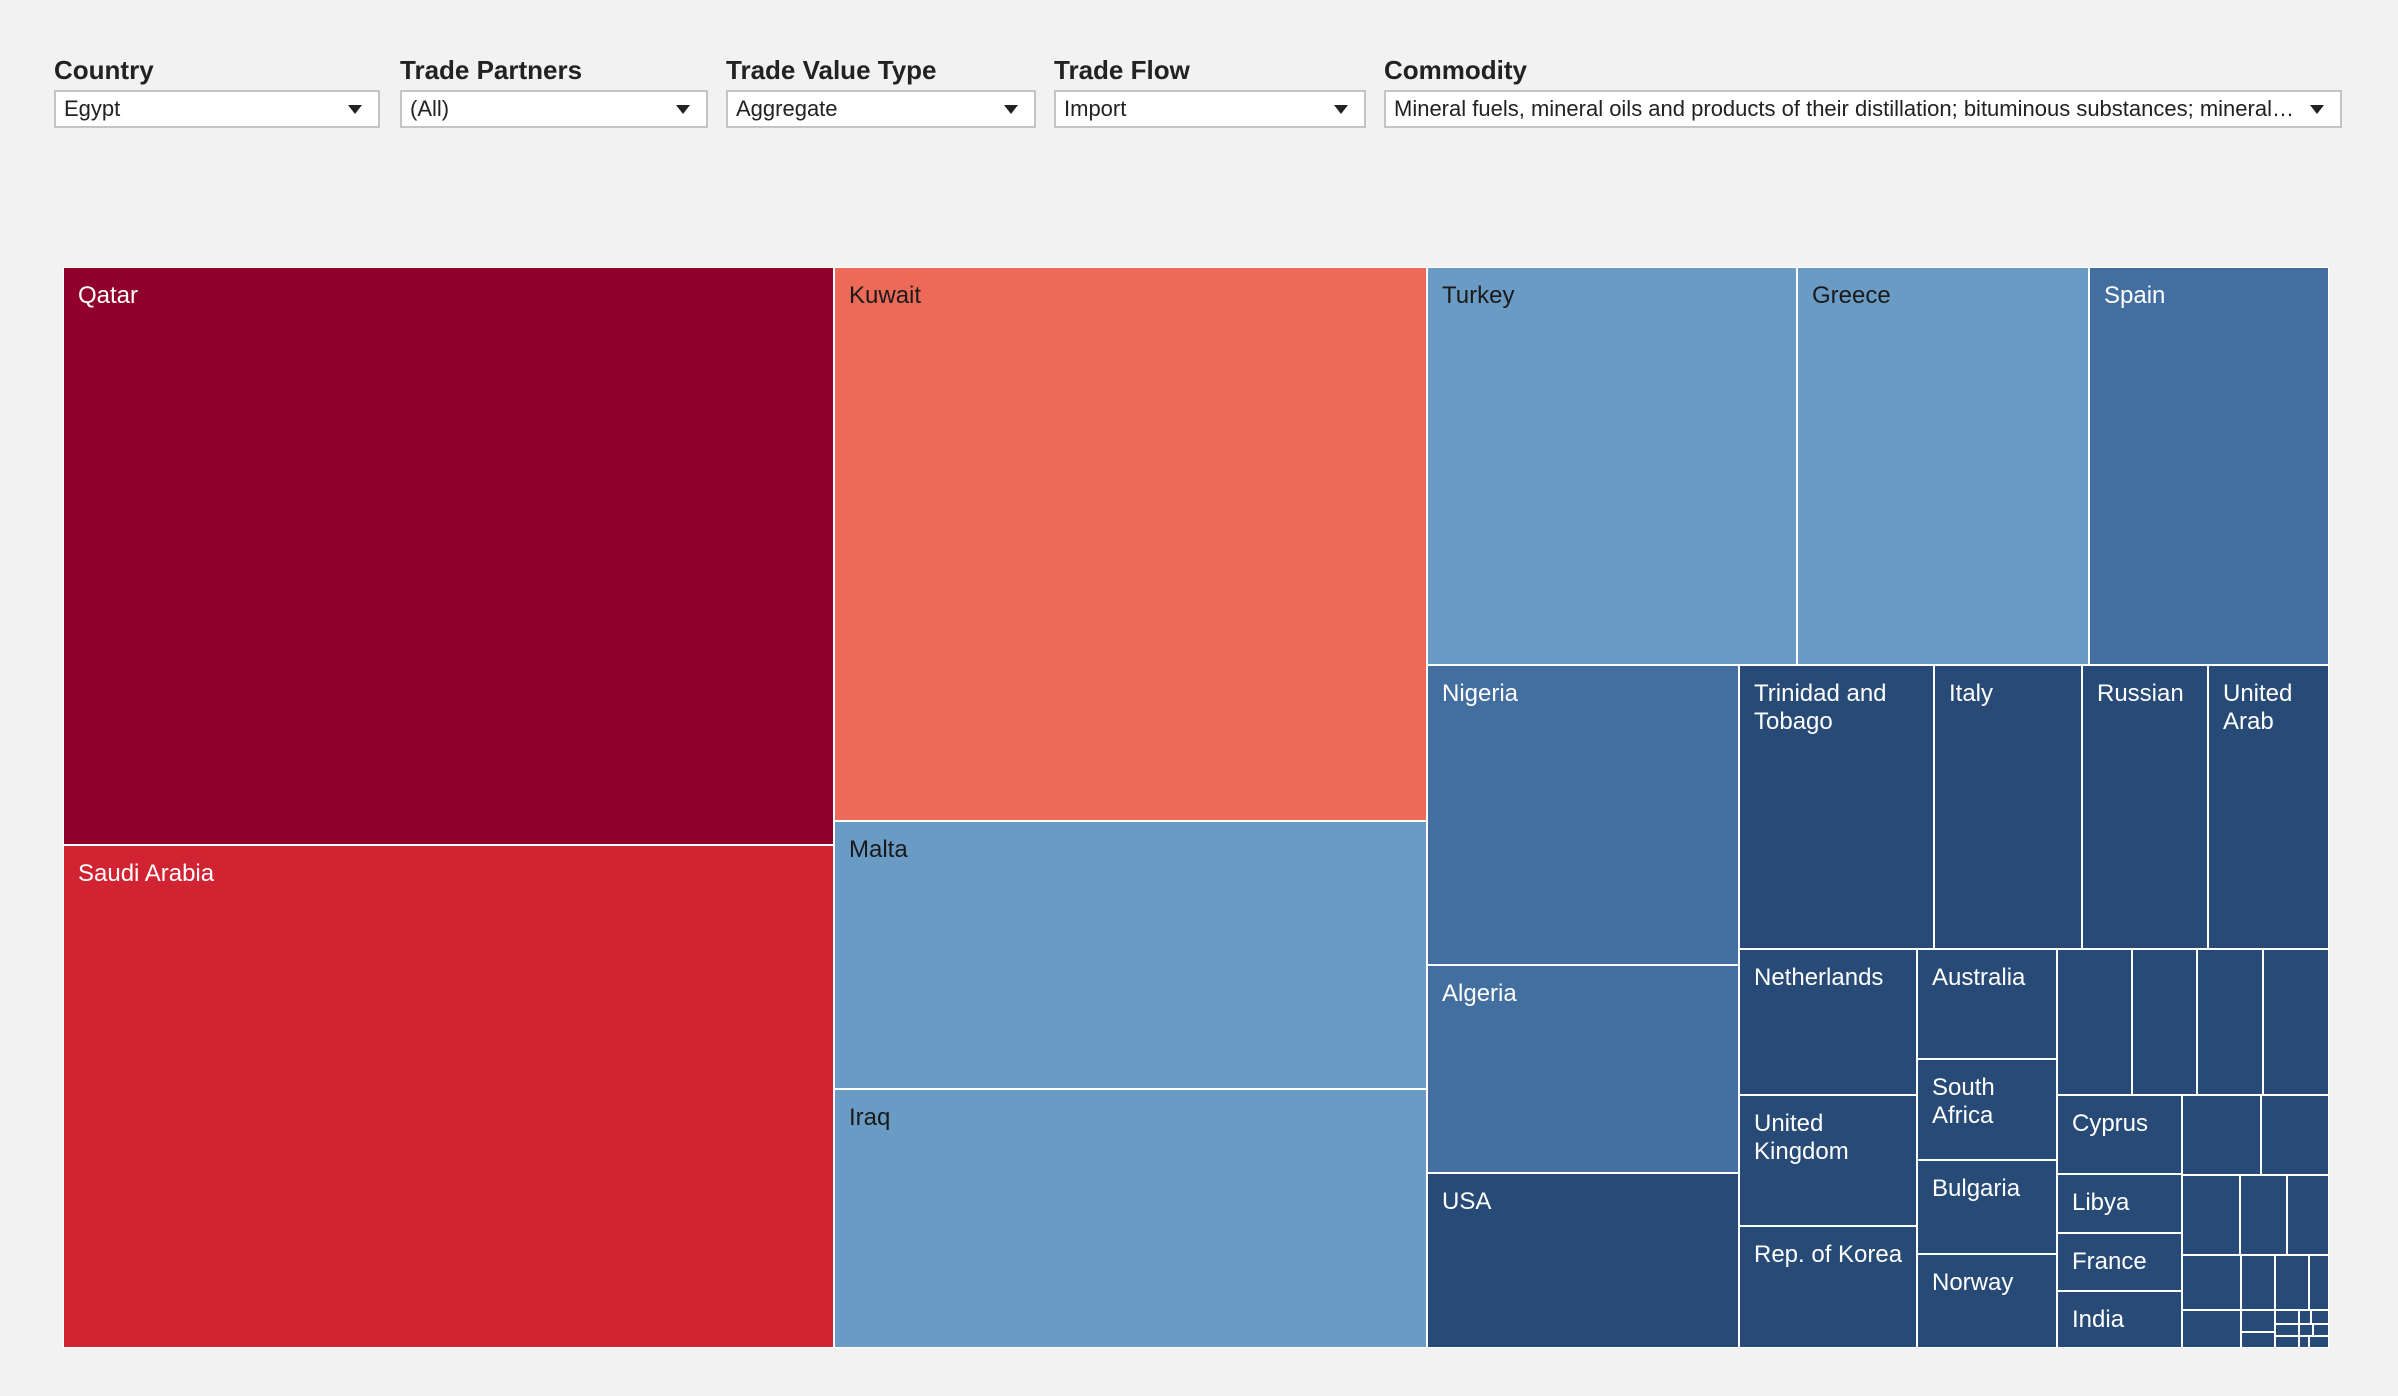 This screenshot has width=2398, height=1396. What do you see at coordinates (1987, 1207) in the screenshot?
I see `tile-bulgaria: Bulgaria` at bounding box center [1987, 1207].